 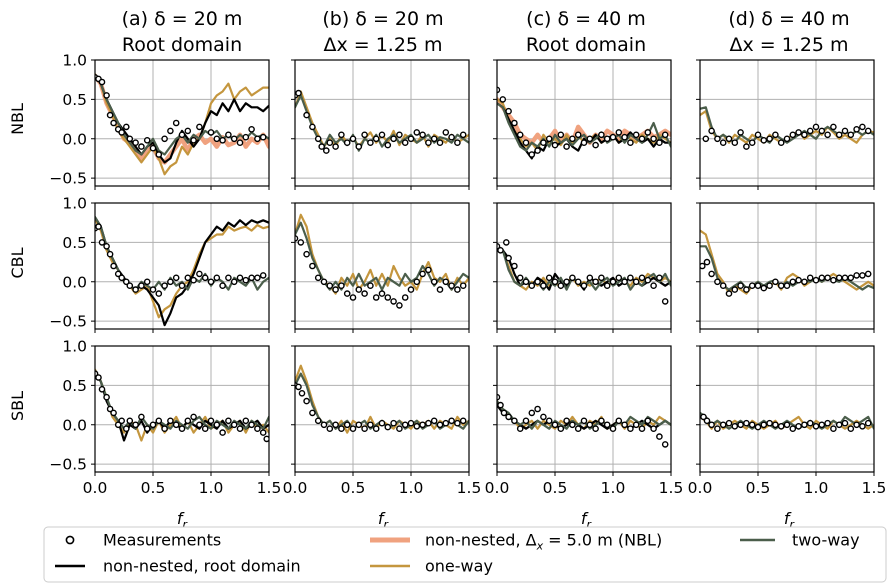 I want to click on col-d-title-line1: (d) δ = 40 m, so click(x=788, y=19).